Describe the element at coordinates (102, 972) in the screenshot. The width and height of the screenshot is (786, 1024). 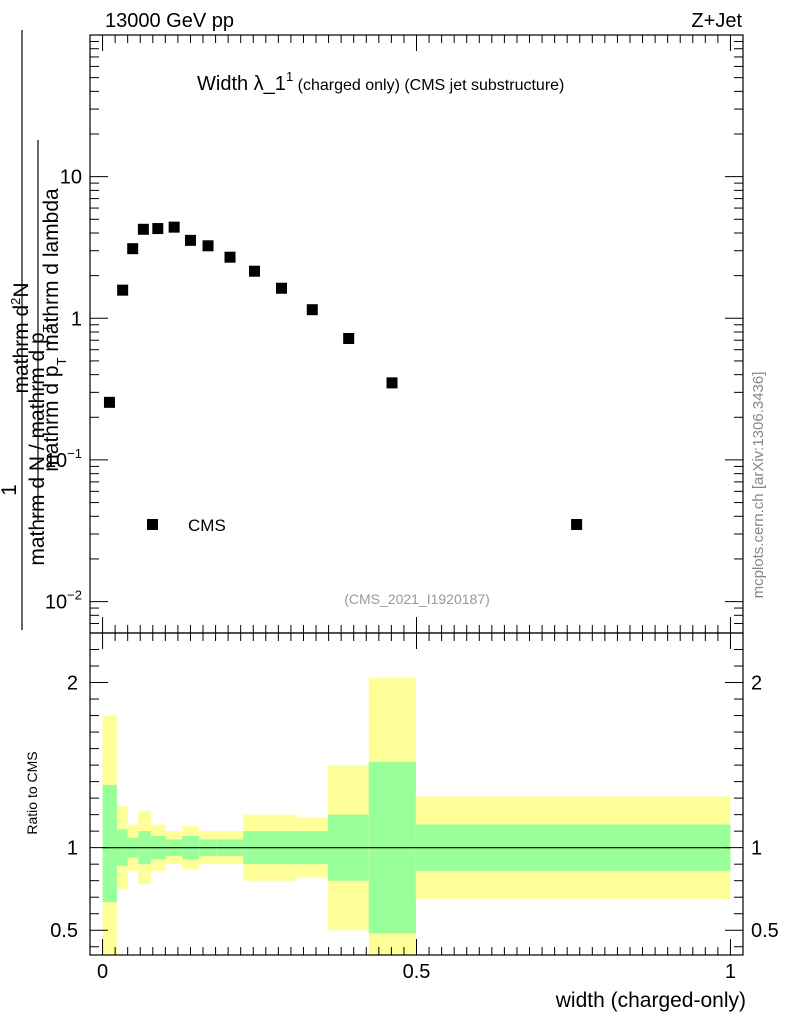
I see `x-tick-label-0: 0` at that location.